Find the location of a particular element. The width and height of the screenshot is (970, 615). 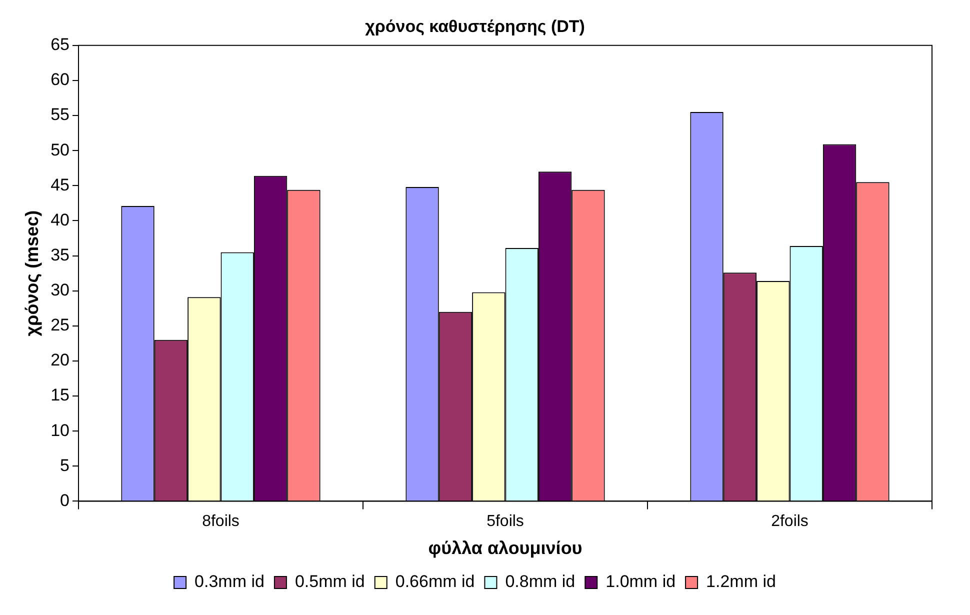

y-tick-label: 30 is located at coordinates (60, 290).